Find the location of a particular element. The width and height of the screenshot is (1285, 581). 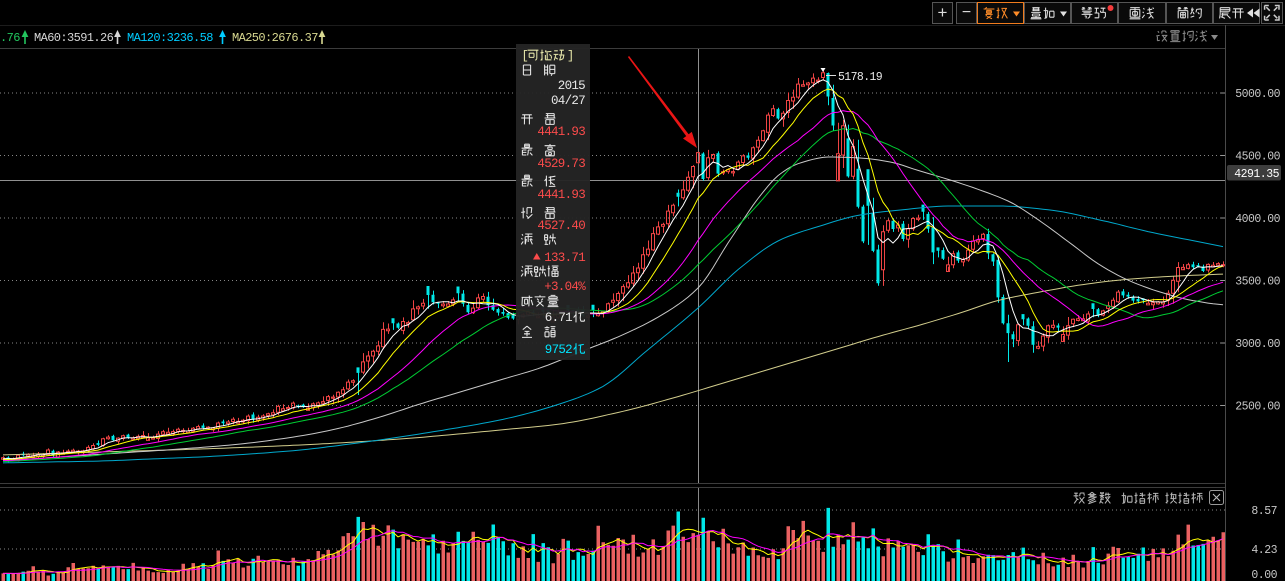

svg-text: 3500.00 is located at coordinates (1257, 282).